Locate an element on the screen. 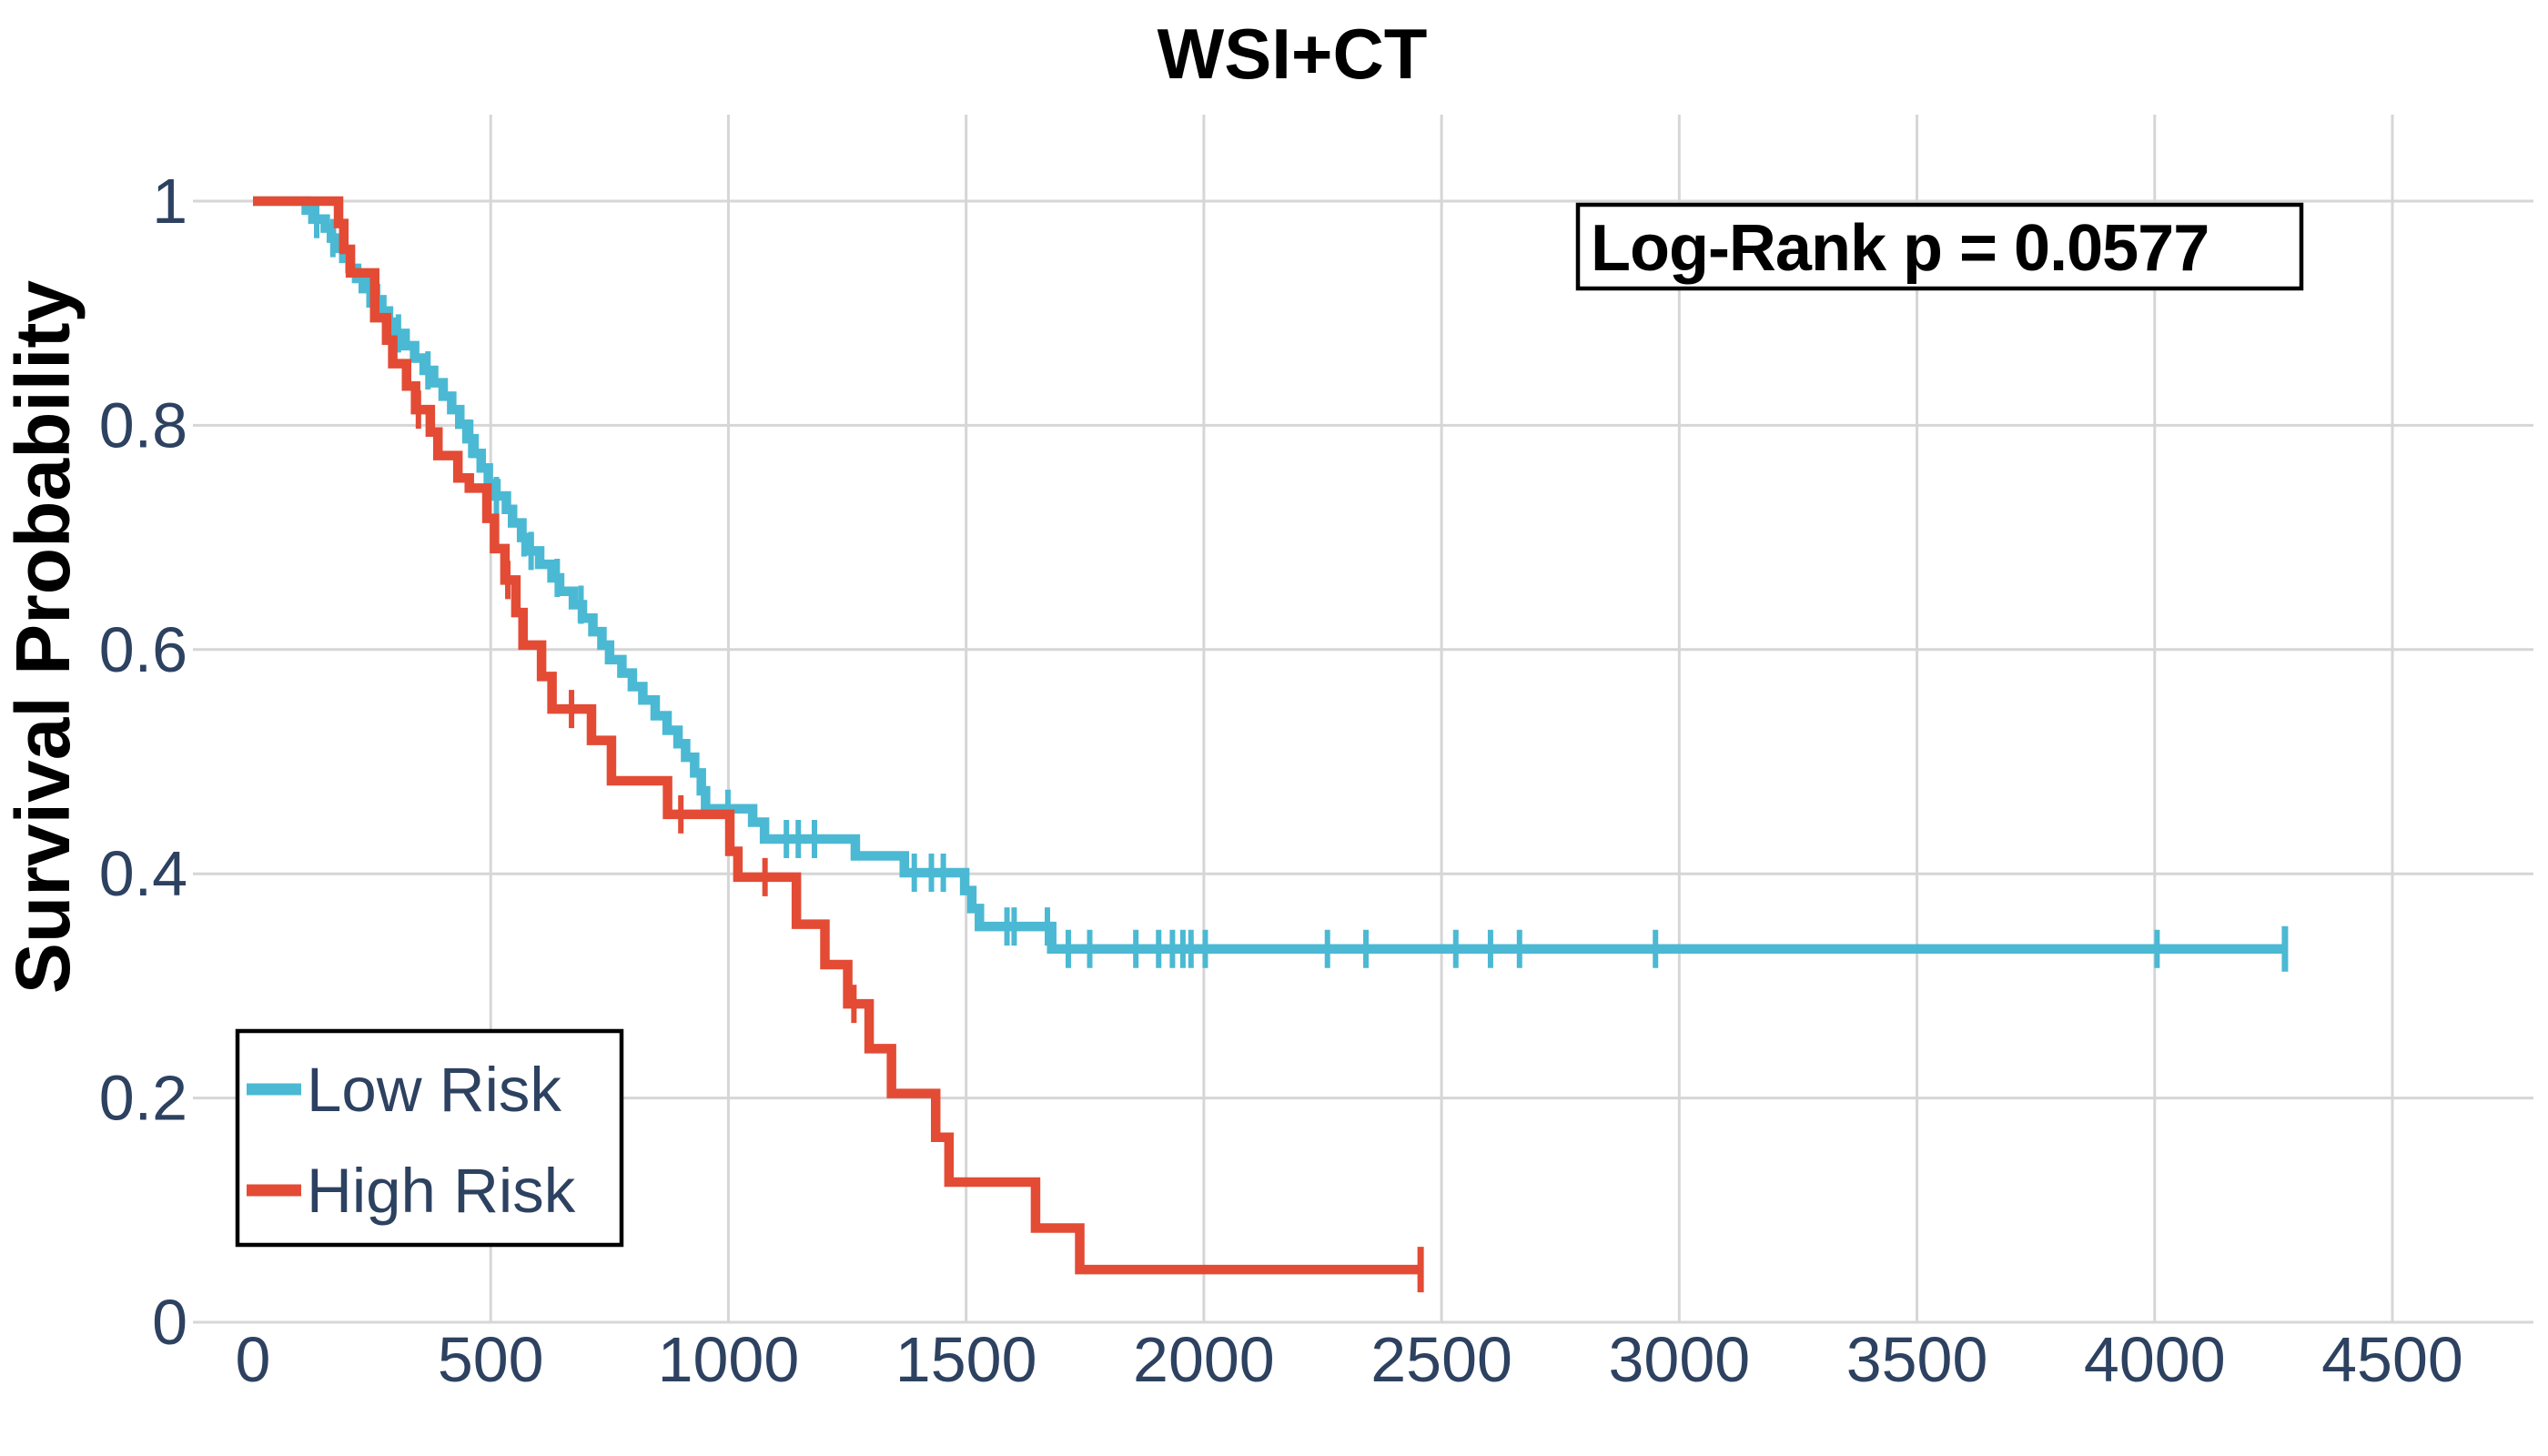 The image size is (2548, 1456). log-rank-box is located at coordinates (1940, 246).